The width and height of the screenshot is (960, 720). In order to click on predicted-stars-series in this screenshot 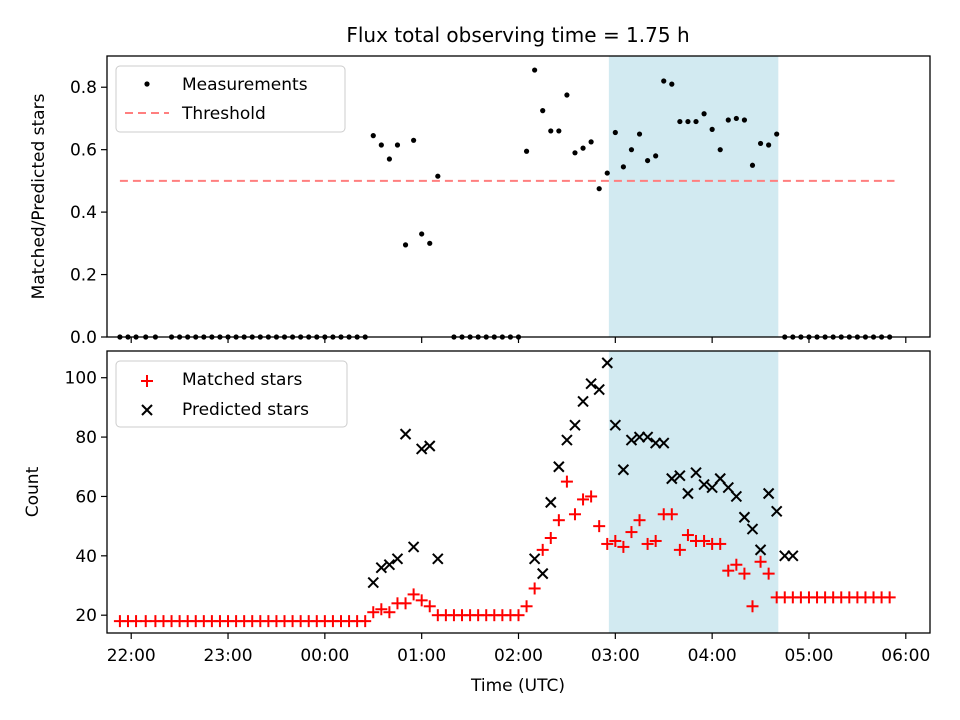, I will do `click(583, 473)`.